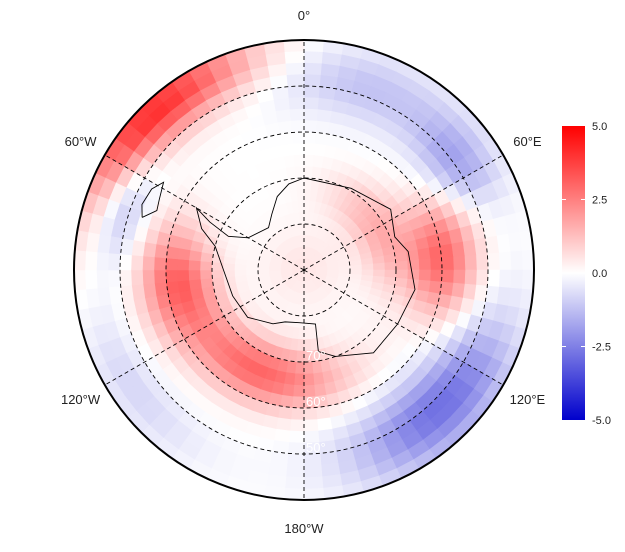 Image resolution: width=625 pixels, height=552 pixels. I want to click on colorbar-tick-label: -2.5, so click(601, 348).